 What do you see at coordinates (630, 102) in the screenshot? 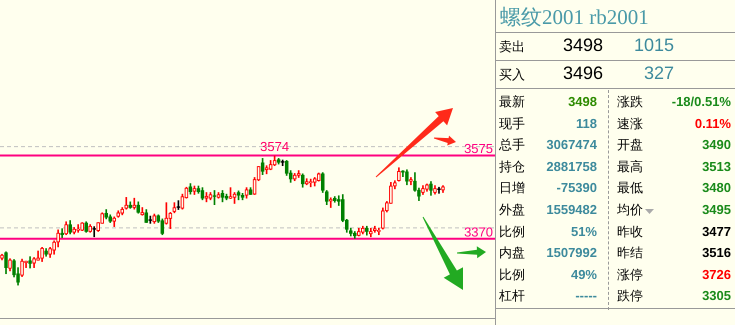
I see `text: 涨跌` at bounding box center [630, 102].